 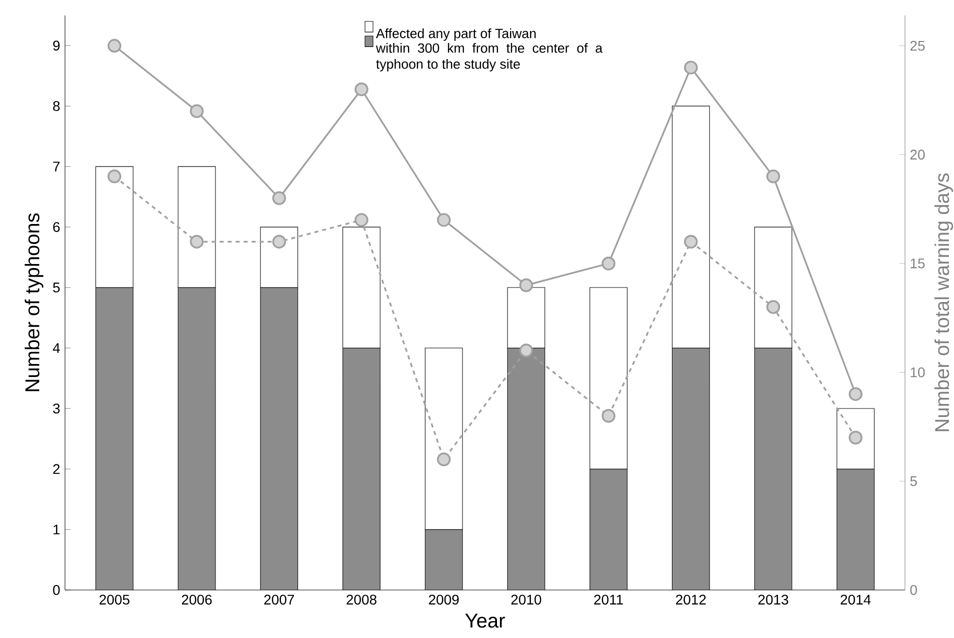 I want to click on y-tick-label: 7, so click(x=56, y=167).